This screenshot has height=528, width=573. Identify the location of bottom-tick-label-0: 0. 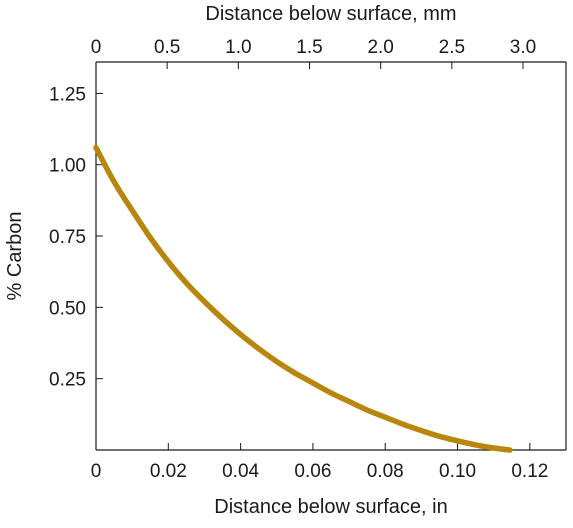
(96, 471).